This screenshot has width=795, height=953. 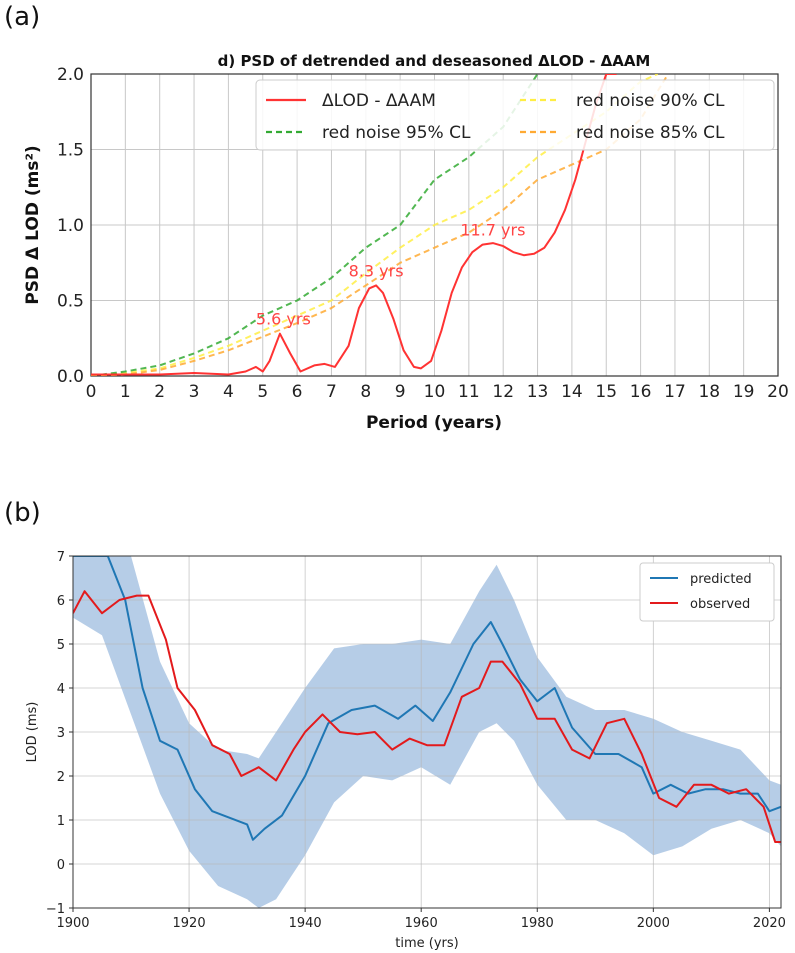 What do you see at coordinates (572, 392) in the screenshot?
I see `x-tick-label: 14` at bounding box center [572, 392].